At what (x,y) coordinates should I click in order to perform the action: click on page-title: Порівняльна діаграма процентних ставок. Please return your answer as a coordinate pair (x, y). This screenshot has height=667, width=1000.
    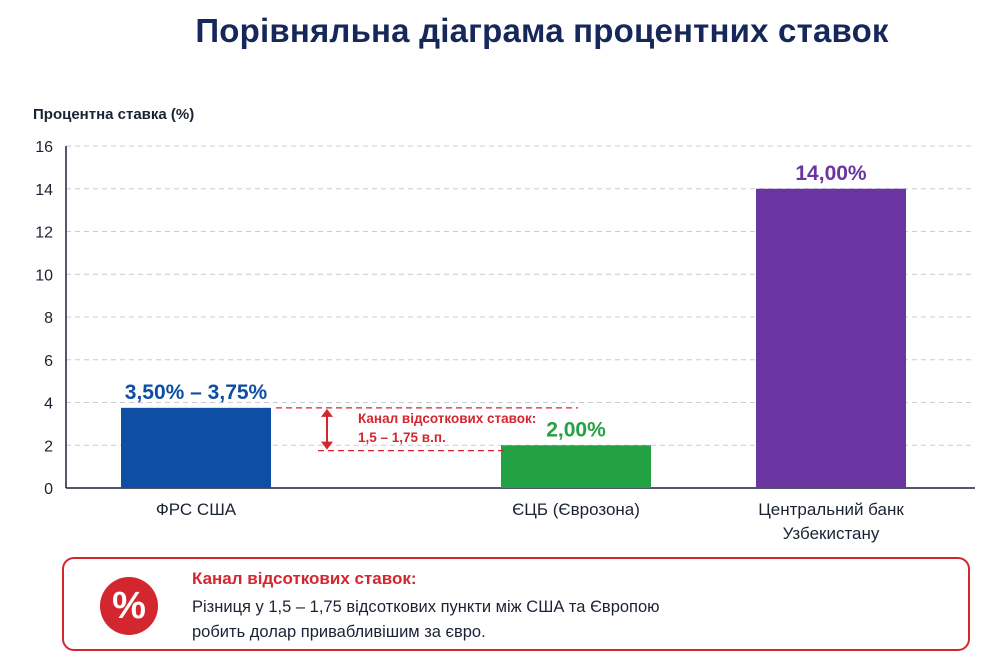
    Looking at the image, I should click on (542, 30).